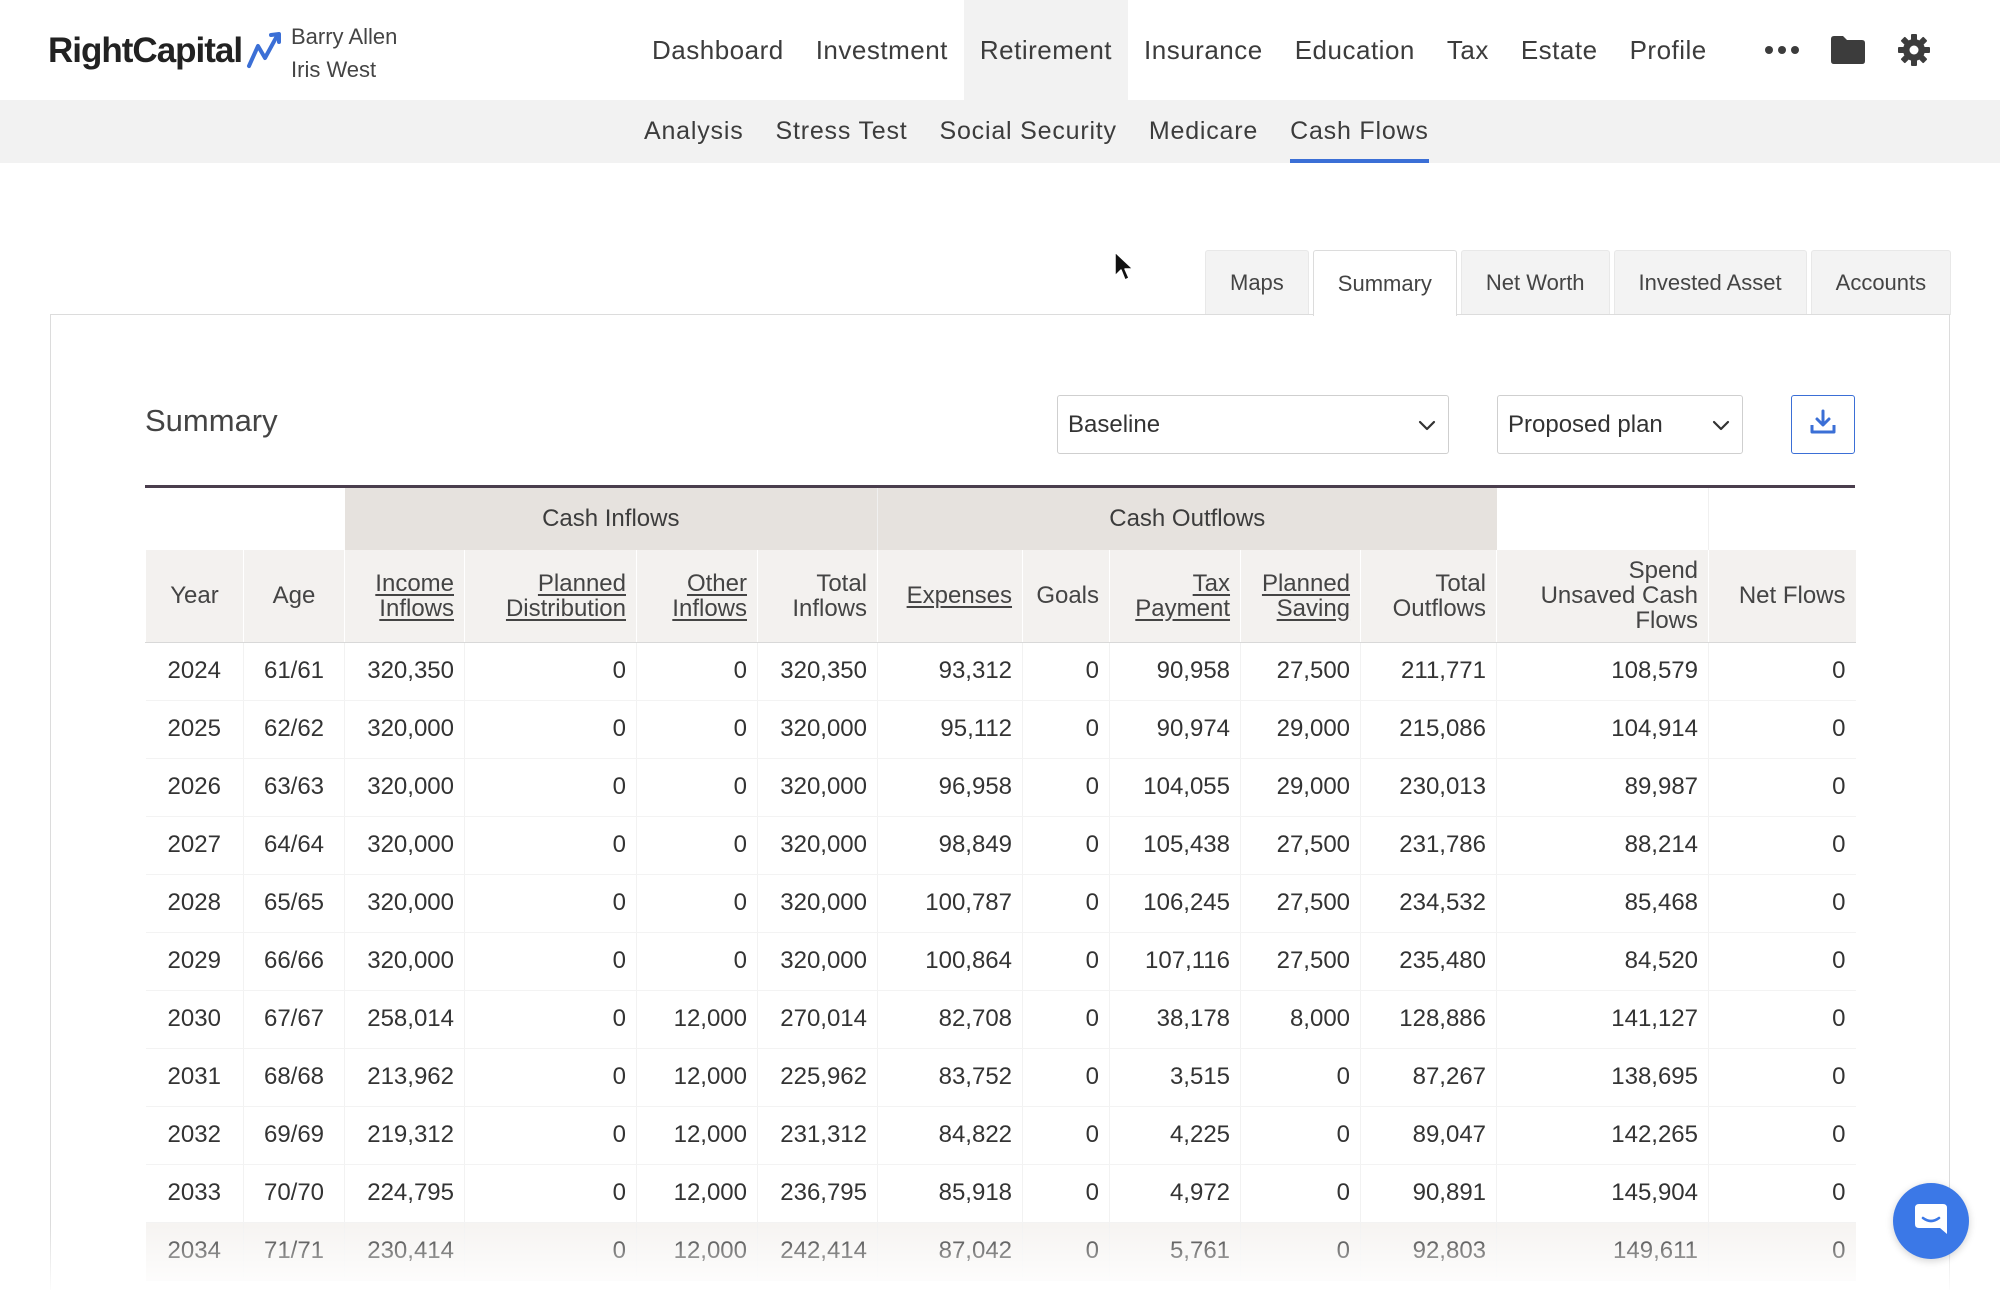 The height and width of the screenshot is (1290, 2000). What do you see at coordinates (1620, 424) in the screenshot?
I see `plan-select: Proposed plan` at bounding box center [1620, 424].